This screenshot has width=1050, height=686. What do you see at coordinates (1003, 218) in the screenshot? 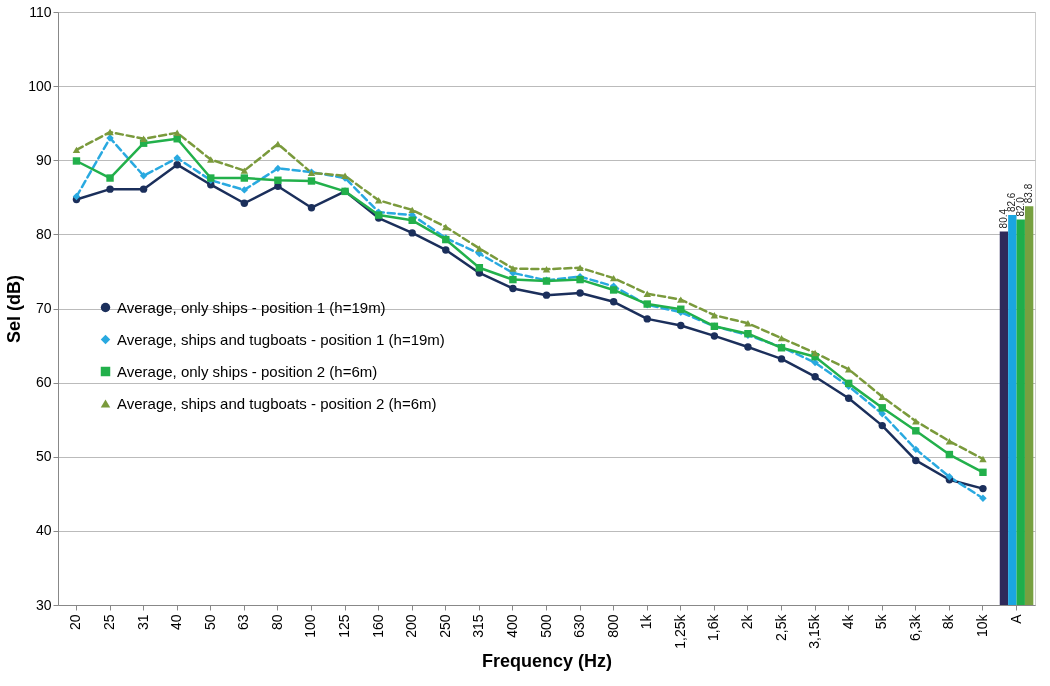
I see `data-label: 80.4` at bounding box center [1003, 218].